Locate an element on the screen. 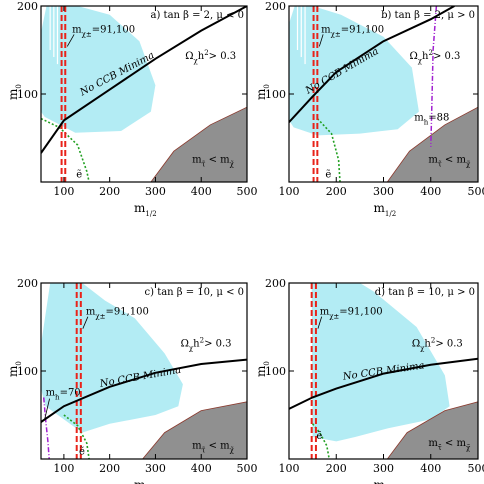 This screenshot has height=484, width=484. panel-label: d) tan β = 10, μ > 0 is located at coordinates (425, 292).